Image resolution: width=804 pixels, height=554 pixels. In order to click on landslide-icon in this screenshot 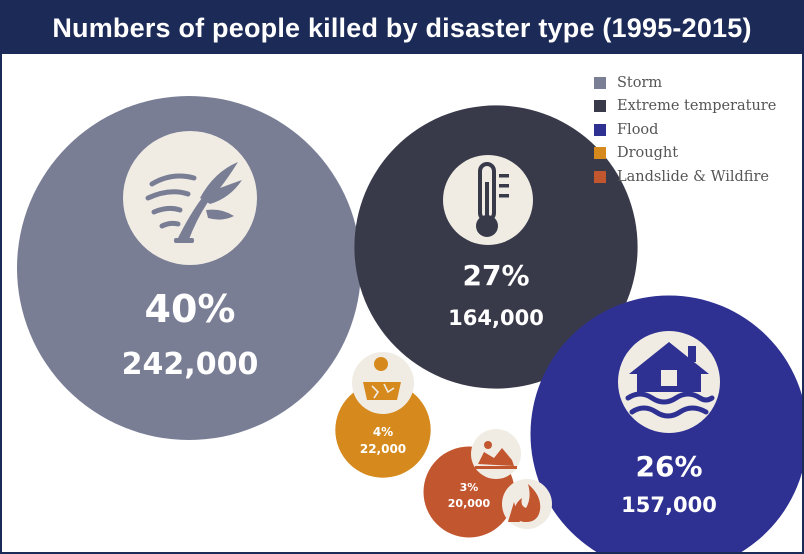, I will do `click(496, 454)`.